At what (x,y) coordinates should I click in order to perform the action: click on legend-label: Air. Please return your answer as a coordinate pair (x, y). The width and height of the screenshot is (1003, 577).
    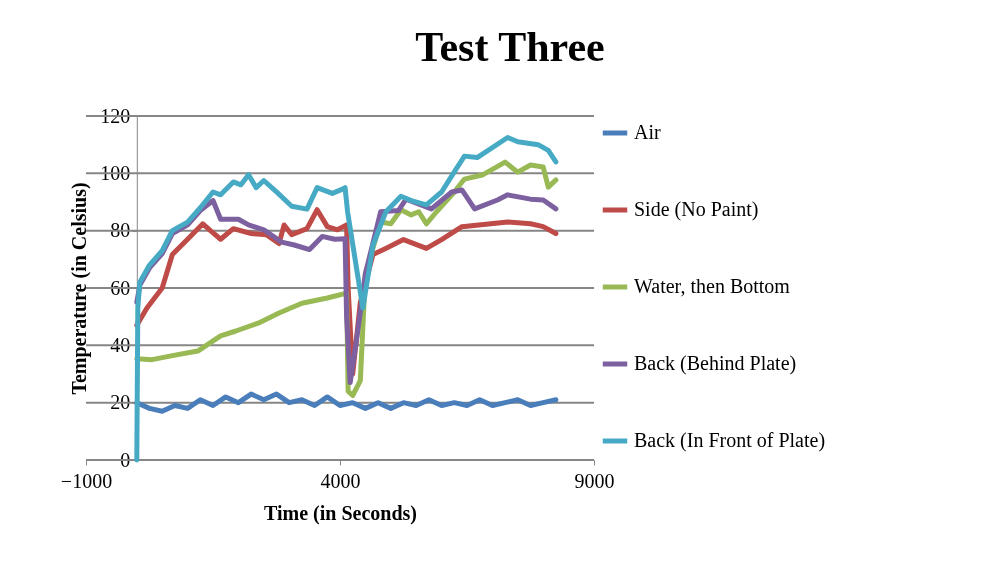
    Looking at the image, I should click on (647, 132).